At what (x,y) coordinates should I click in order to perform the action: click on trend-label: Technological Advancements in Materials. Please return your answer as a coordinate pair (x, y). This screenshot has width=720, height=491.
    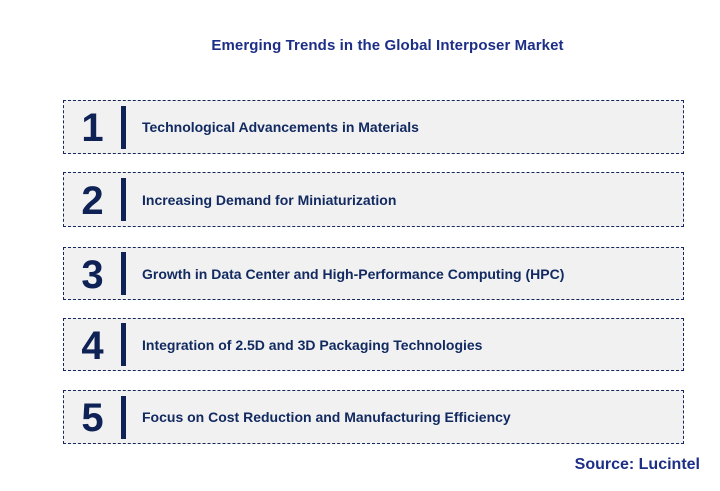
    Looking at the image, I should click on (280, 127).